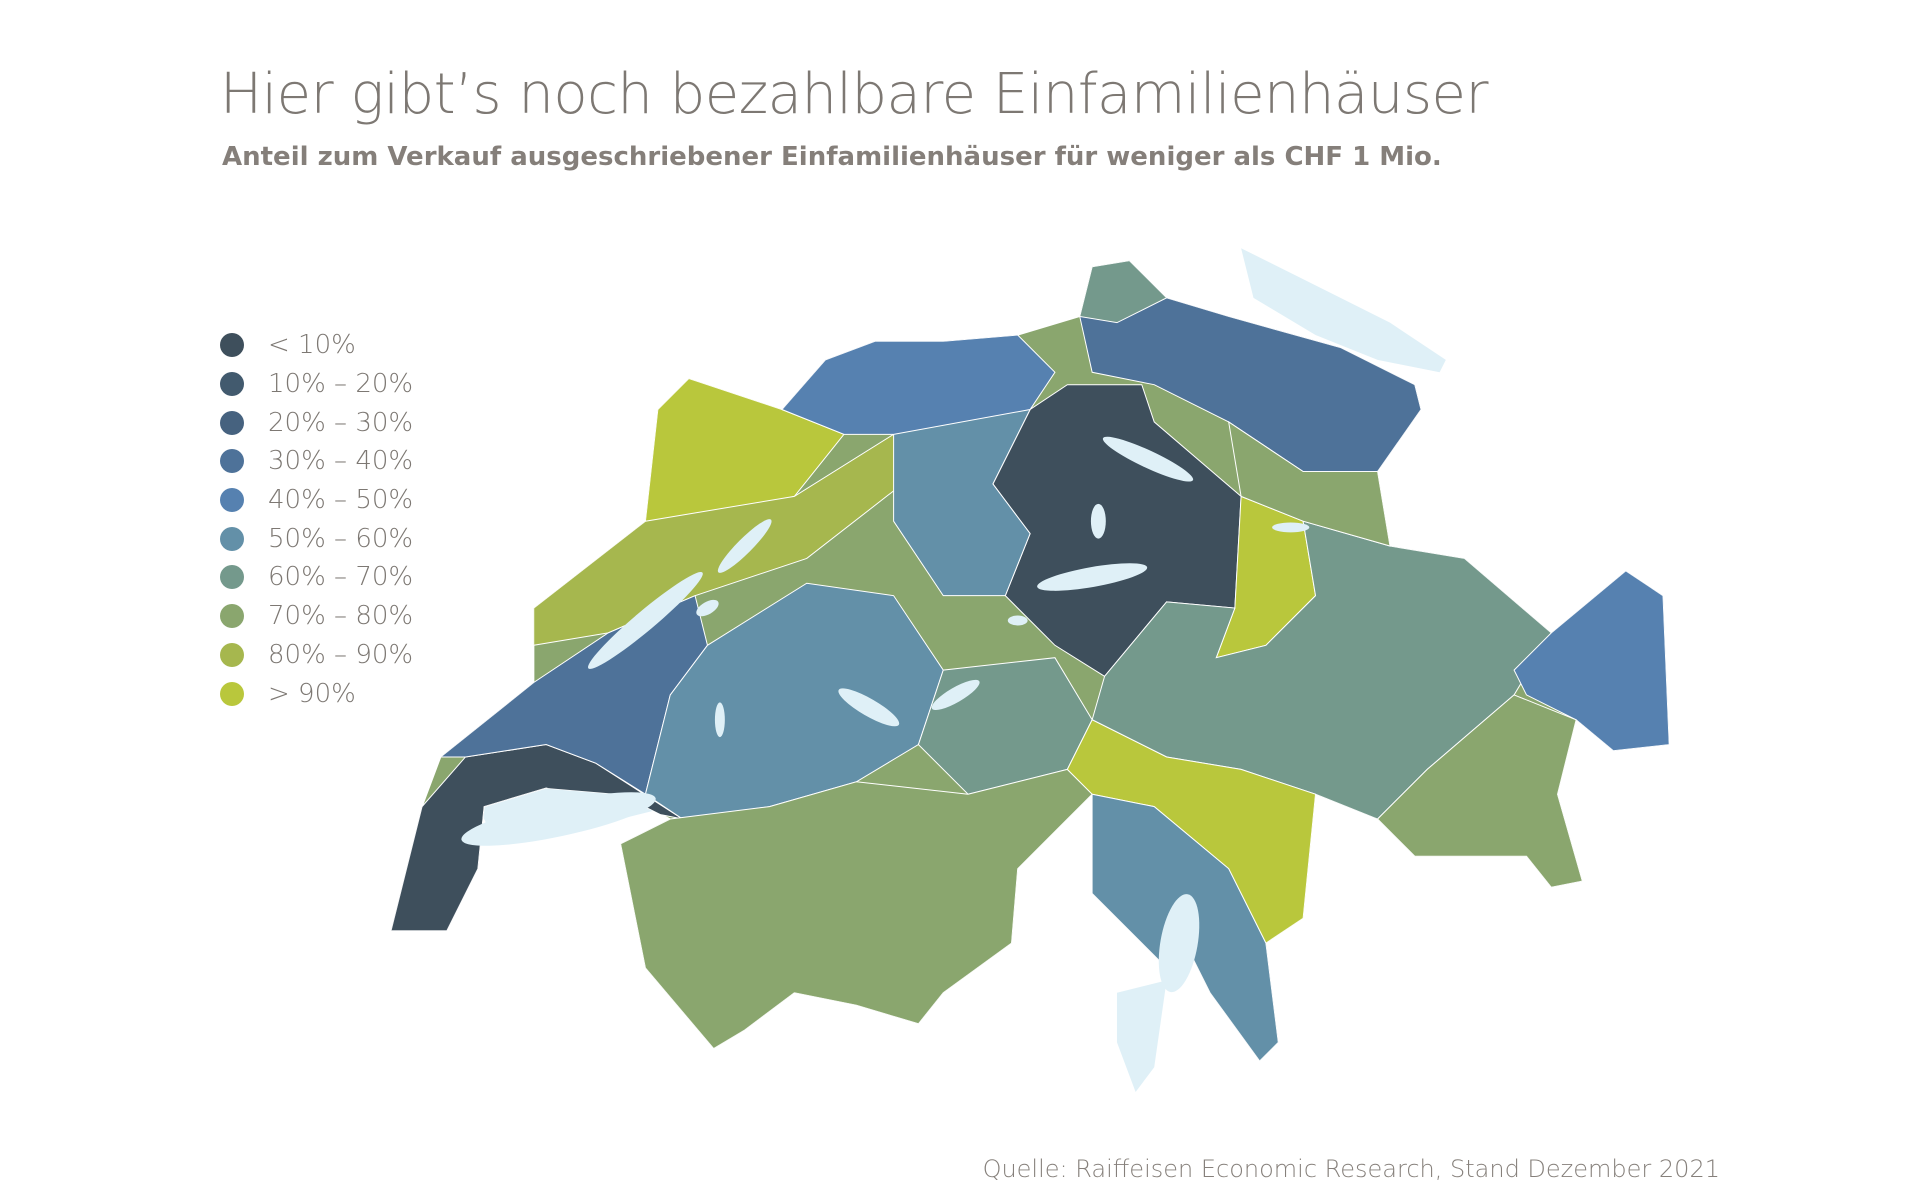 The width and height of the screenshot is (1920, 1200). What do you see at coordinates (341, 616) in the screenshot?
I see `legend-label: 70% – 80%` at bounding box center [341, 616].